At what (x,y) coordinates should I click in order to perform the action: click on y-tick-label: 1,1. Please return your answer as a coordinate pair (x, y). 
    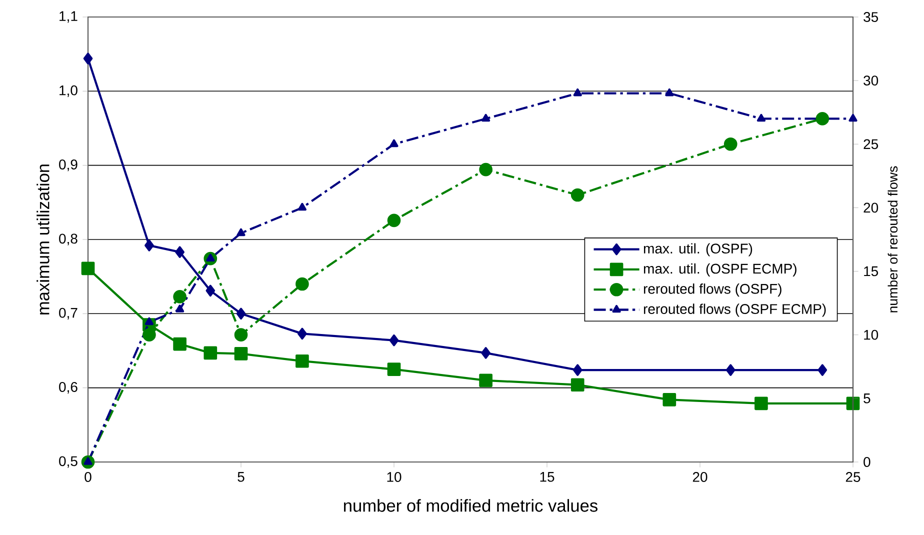
    Looking at the image, I should click on (69, 17).